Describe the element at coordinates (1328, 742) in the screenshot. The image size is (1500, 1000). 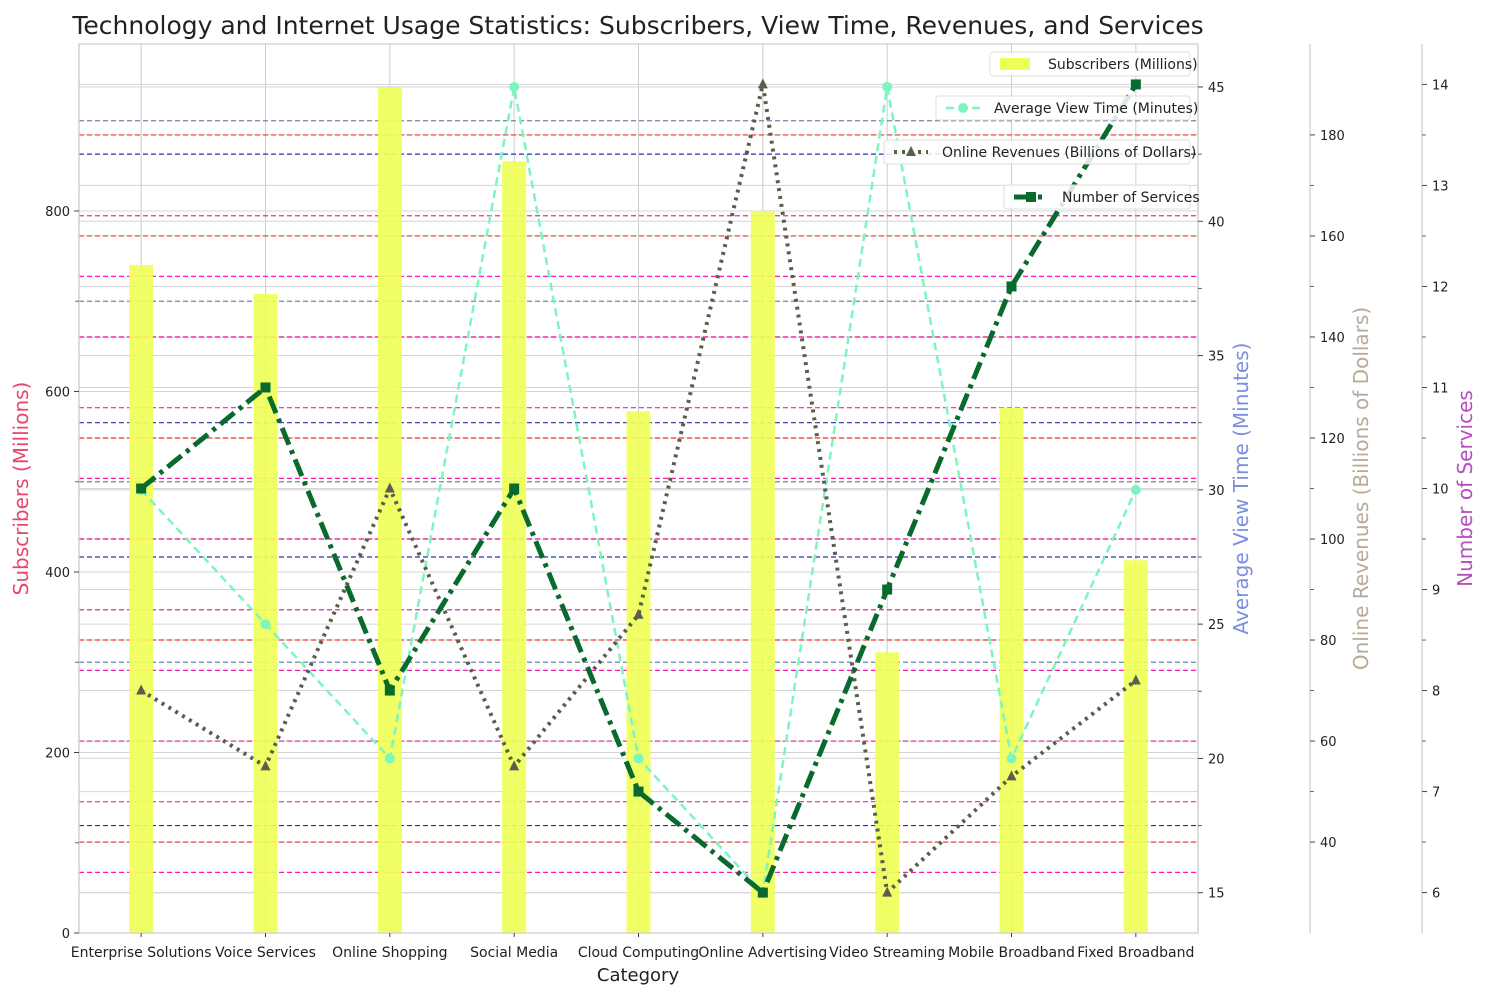
I see `y-tick-label: 60` at that location.